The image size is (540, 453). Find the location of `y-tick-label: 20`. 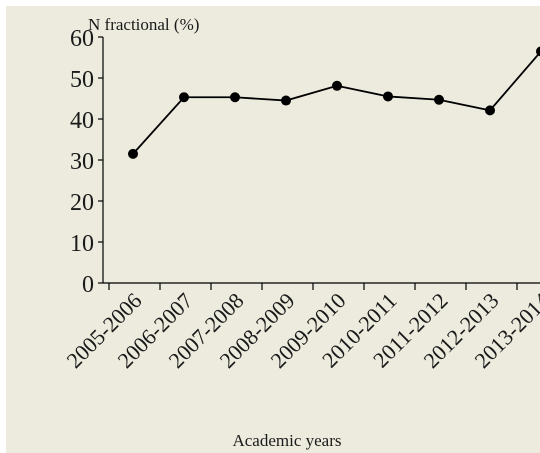

y-tick-label: 20 is located at coordinates (82, 203).